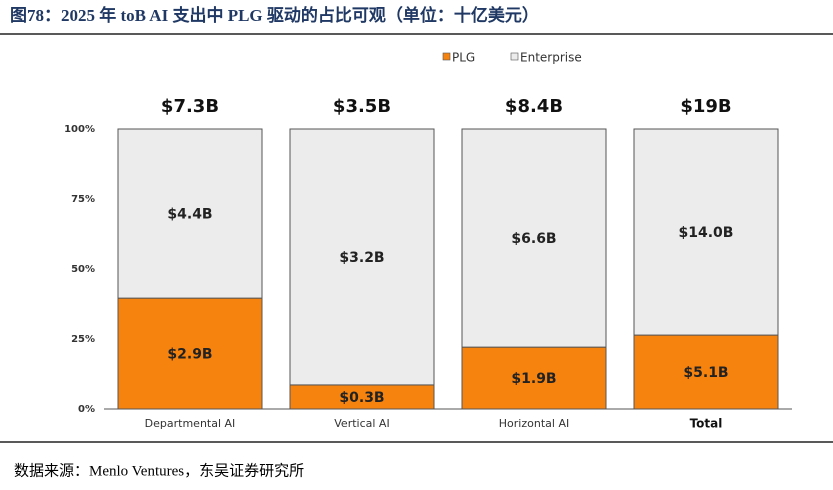  Describe the element at coordinates (86, 409) in the screenshot. I see `y-tick-label: 0%` at that location.